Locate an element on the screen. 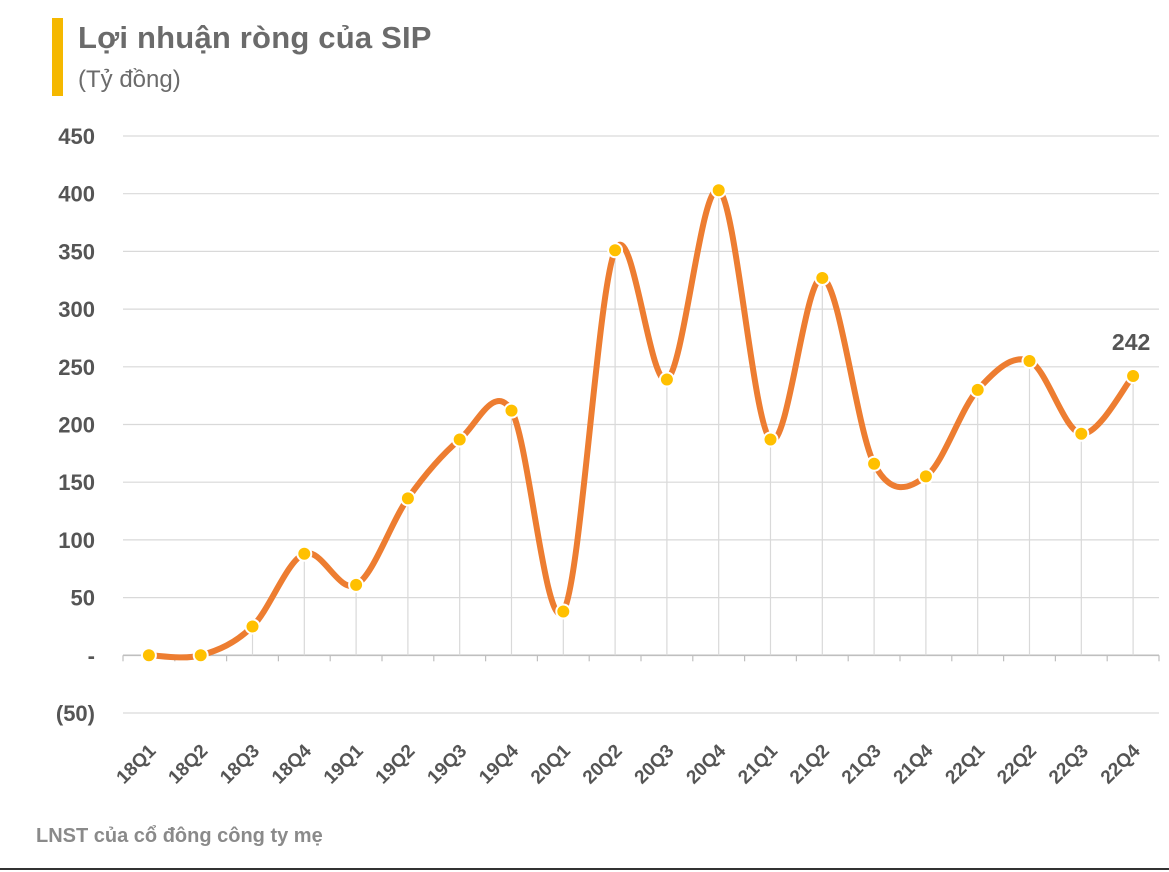 The width and height of the screenshot is (1169, 872). data-point-21Q3 is located at coordinates (874, 463).